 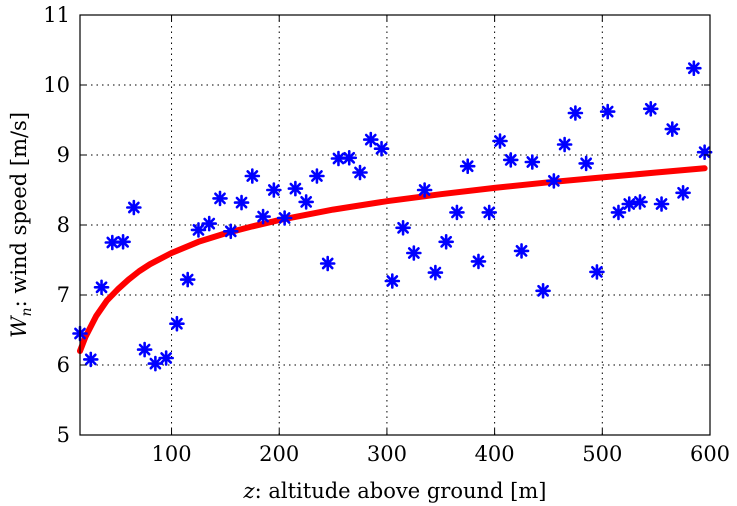 What do you see at coordinates (56, 85) in the screenshot?
I see `y-tick-label: 10` at bounding box center [56, 85].